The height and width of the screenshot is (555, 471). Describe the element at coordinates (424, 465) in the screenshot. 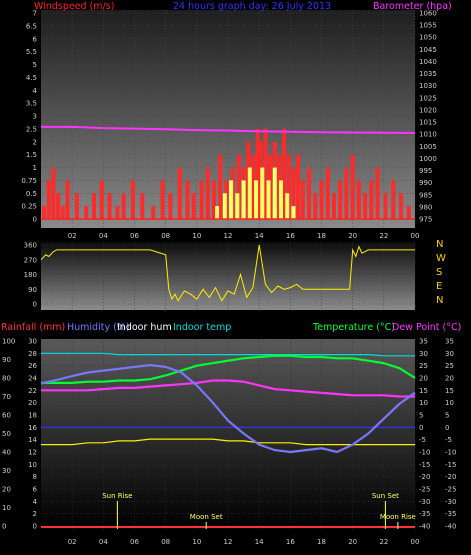

I see `temp-tick-label: -15` at that location.